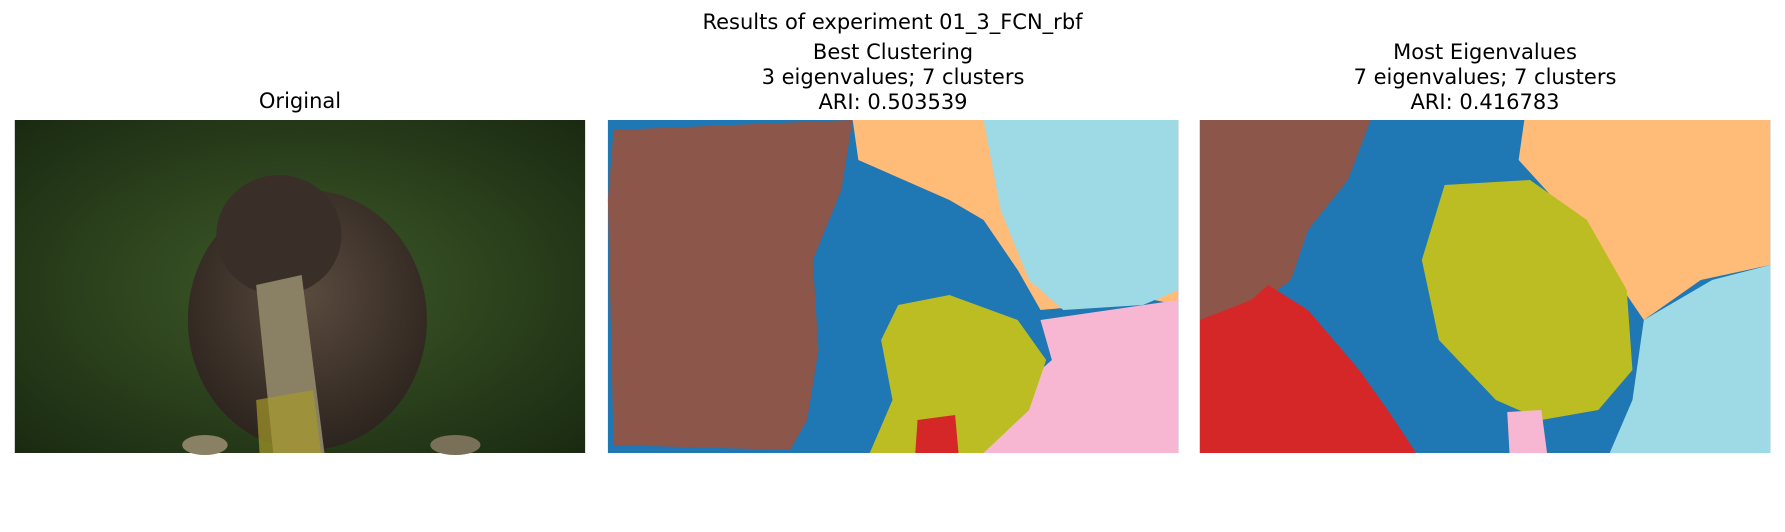 This screenshot has height=532, width=1785. What do you see at coordinates (1485, 102) in the screenshot?
I see `panel-title-line: ARI: 0.416783` at bounding box center [1485, 102].